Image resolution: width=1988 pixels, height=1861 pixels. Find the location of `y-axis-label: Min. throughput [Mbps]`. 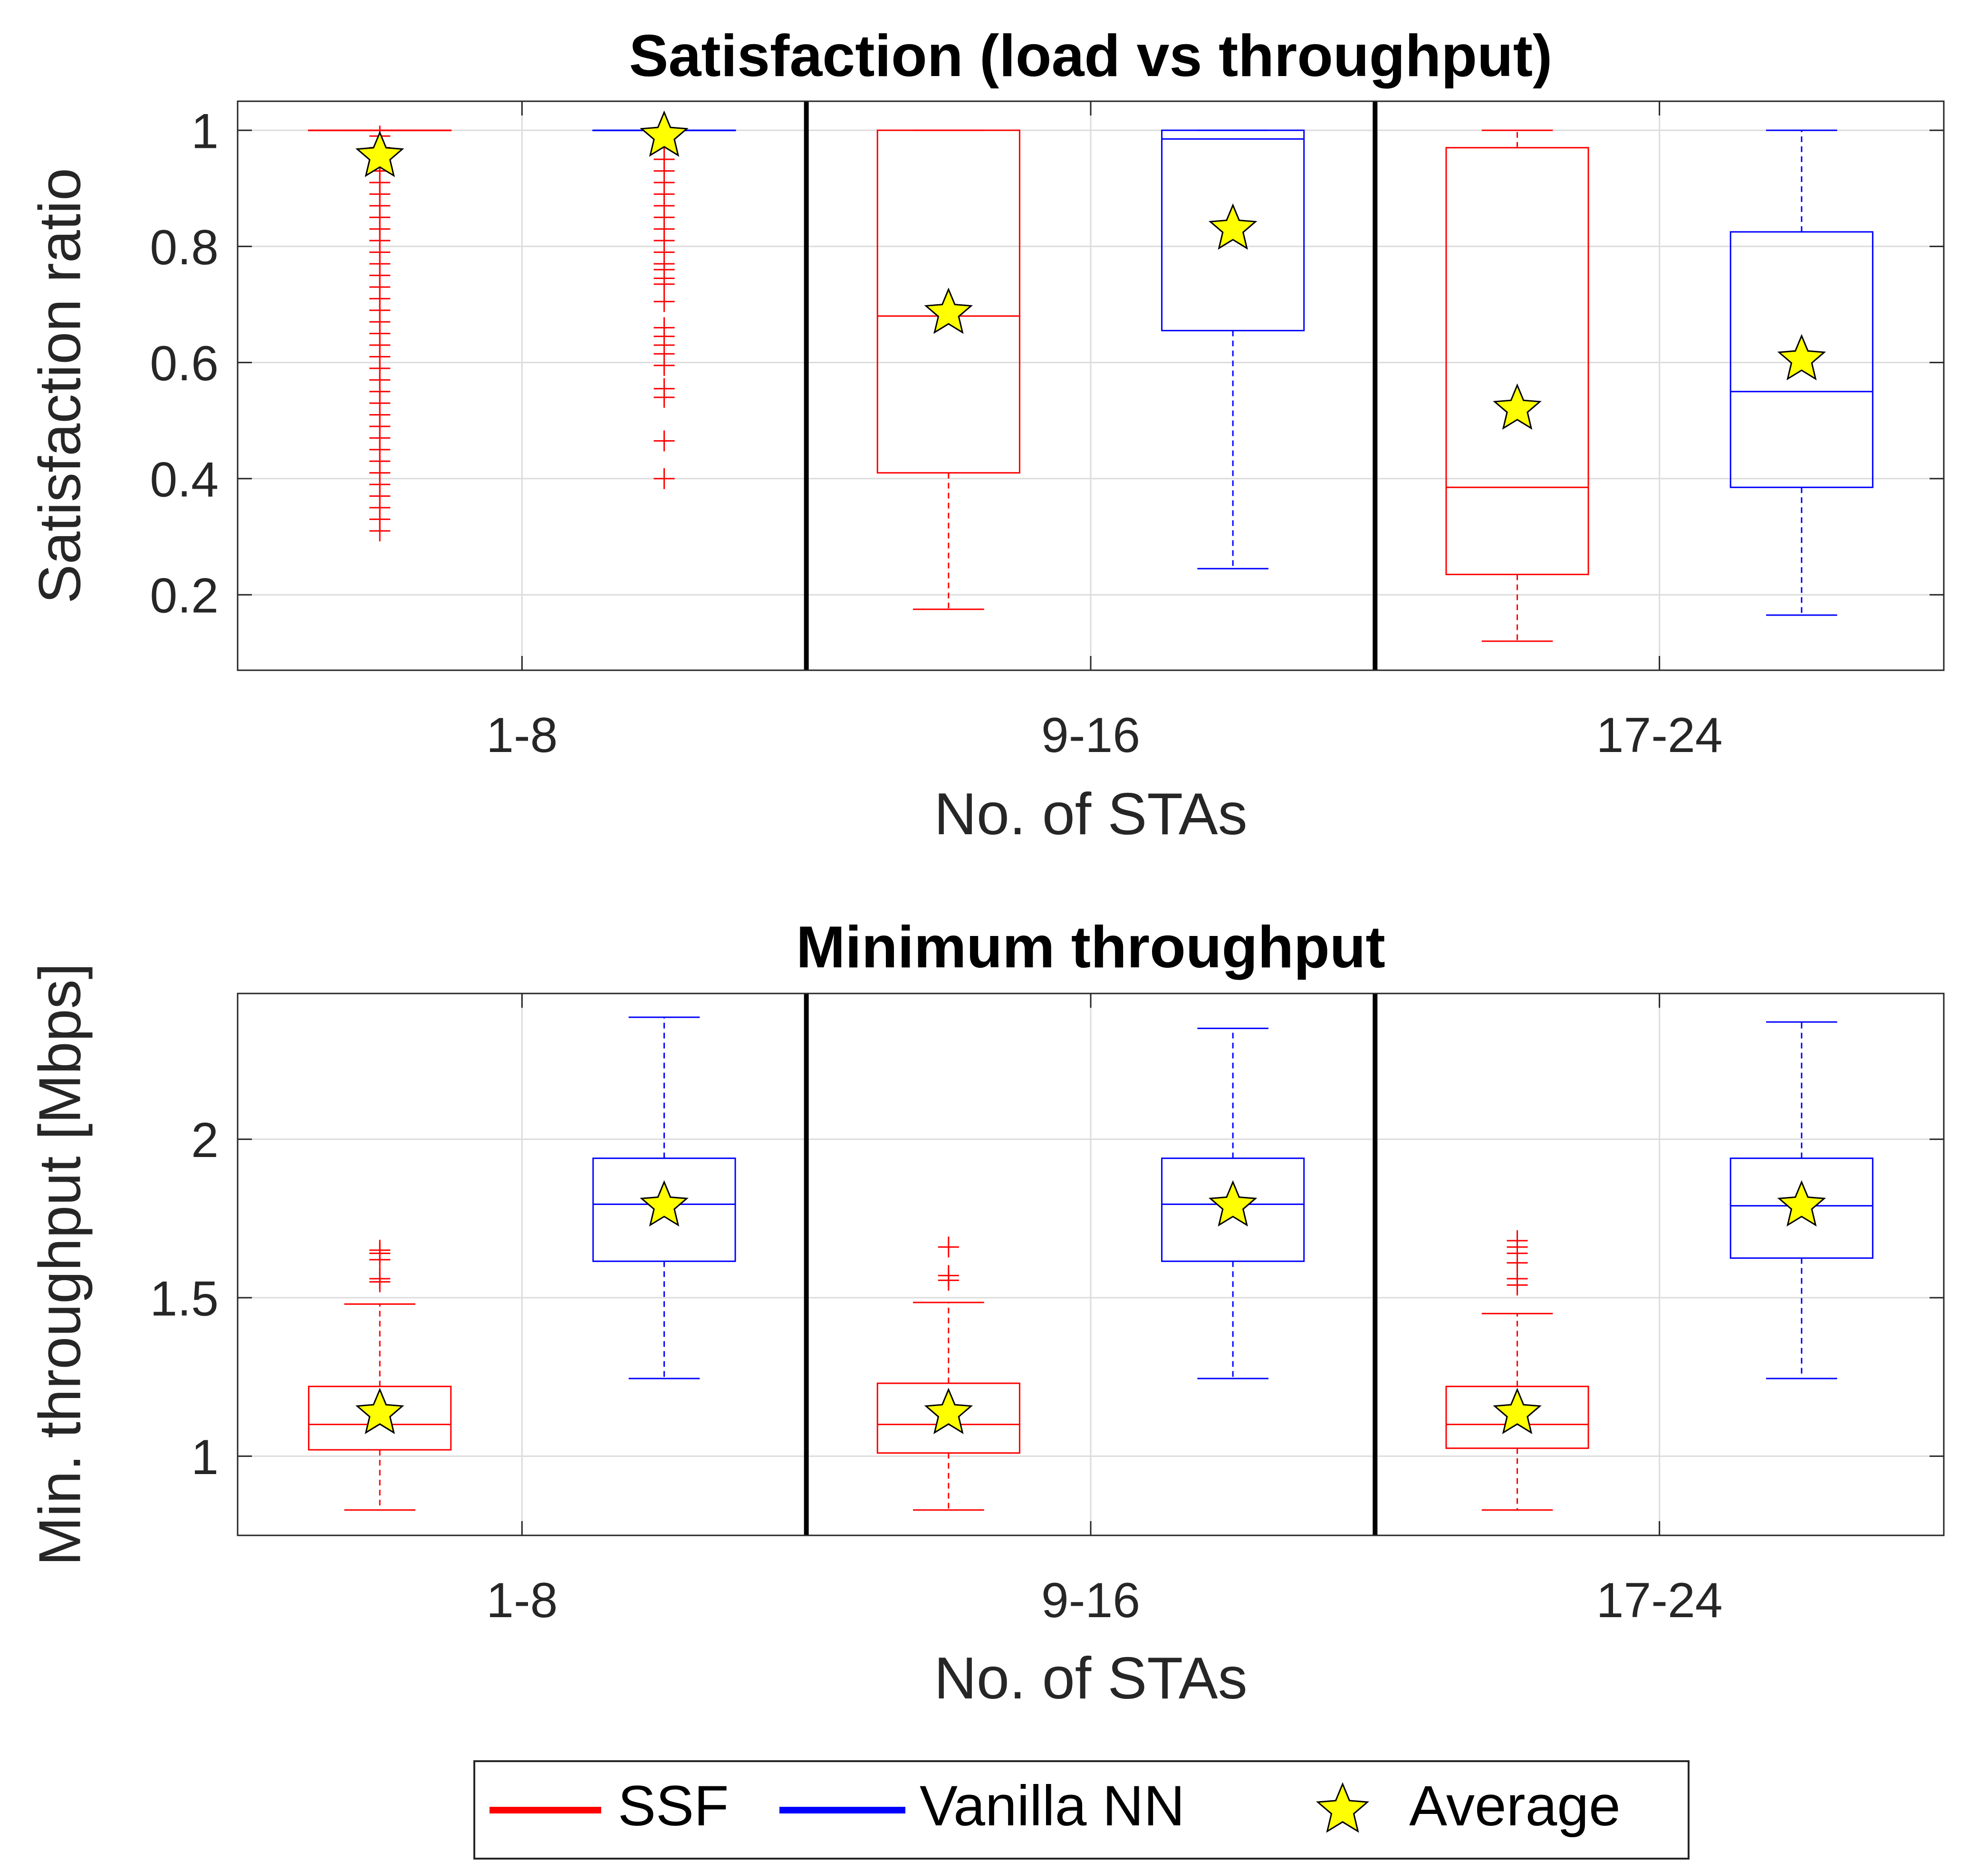

y-axis-label: Min. throughput [Mbps] is located at coordinates (60, 1264).